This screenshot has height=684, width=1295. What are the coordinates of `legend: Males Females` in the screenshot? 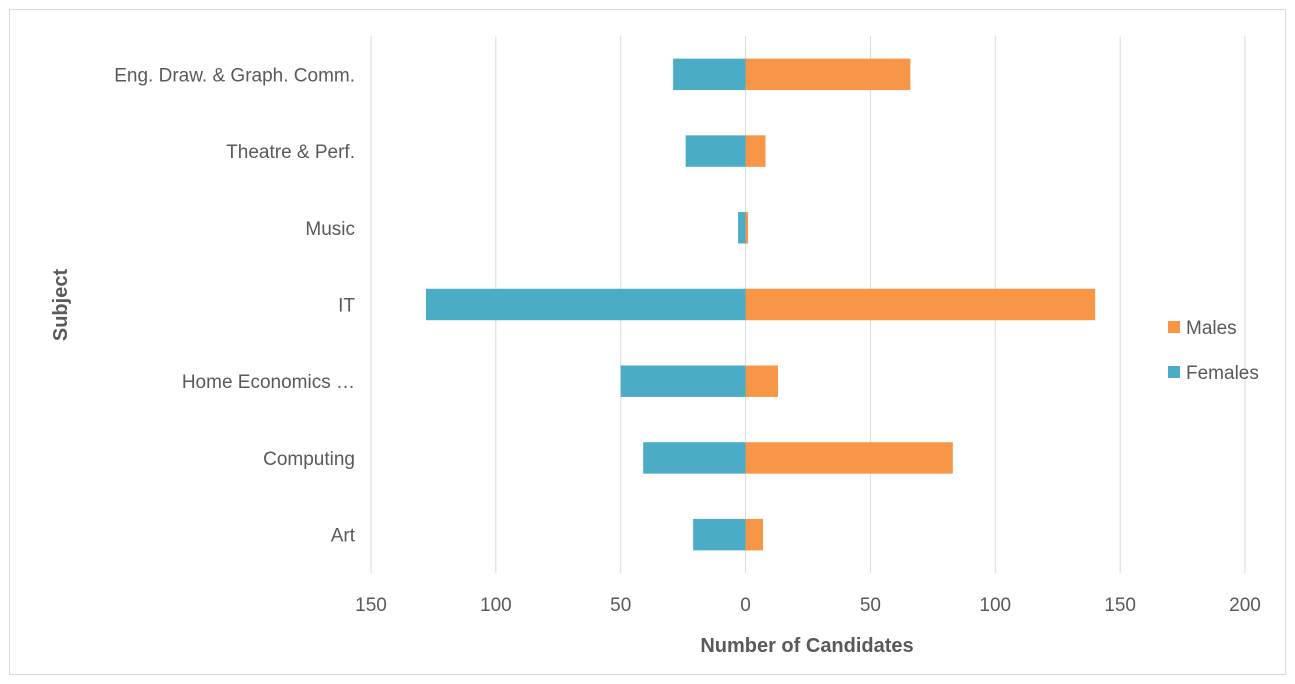 It's located at (1213, 351).